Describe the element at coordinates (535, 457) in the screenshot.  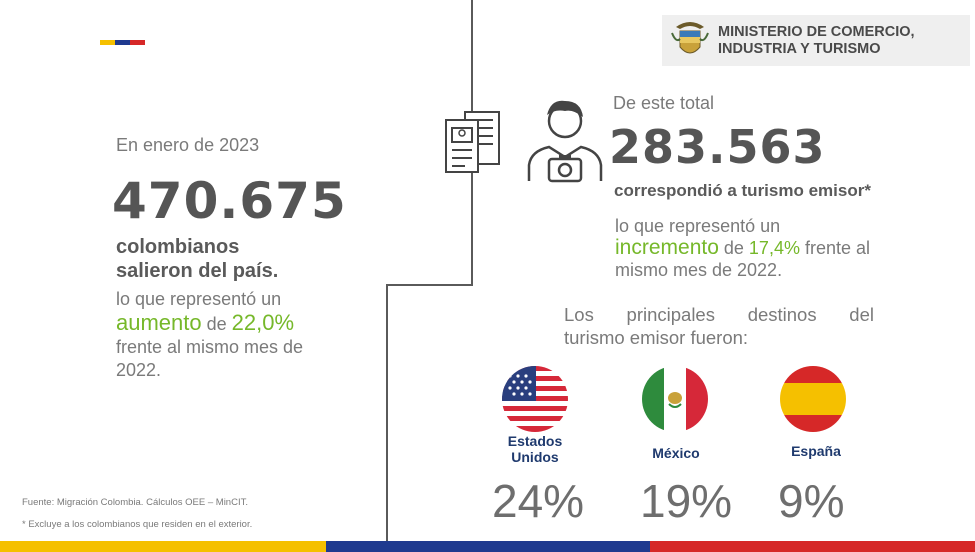
I see `usa-name-line2: Unidos` at that location.